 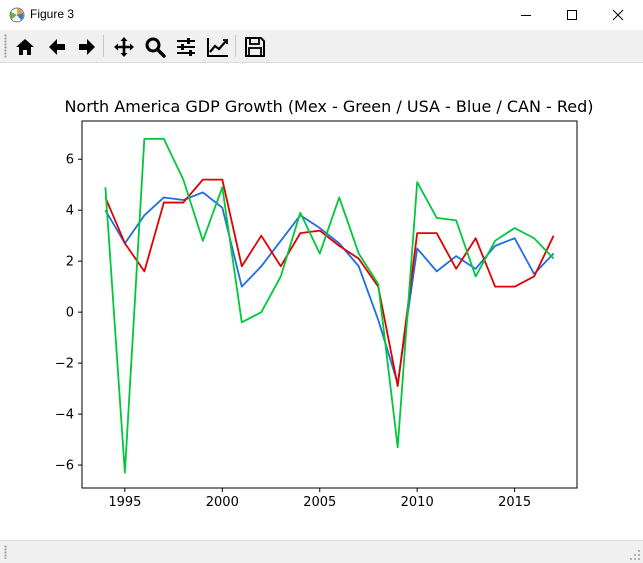 What do you see at coordinates (321, 15) in the screenshot?
I see `window-titlebar: Figure 3` at bounding box center [321, 15].